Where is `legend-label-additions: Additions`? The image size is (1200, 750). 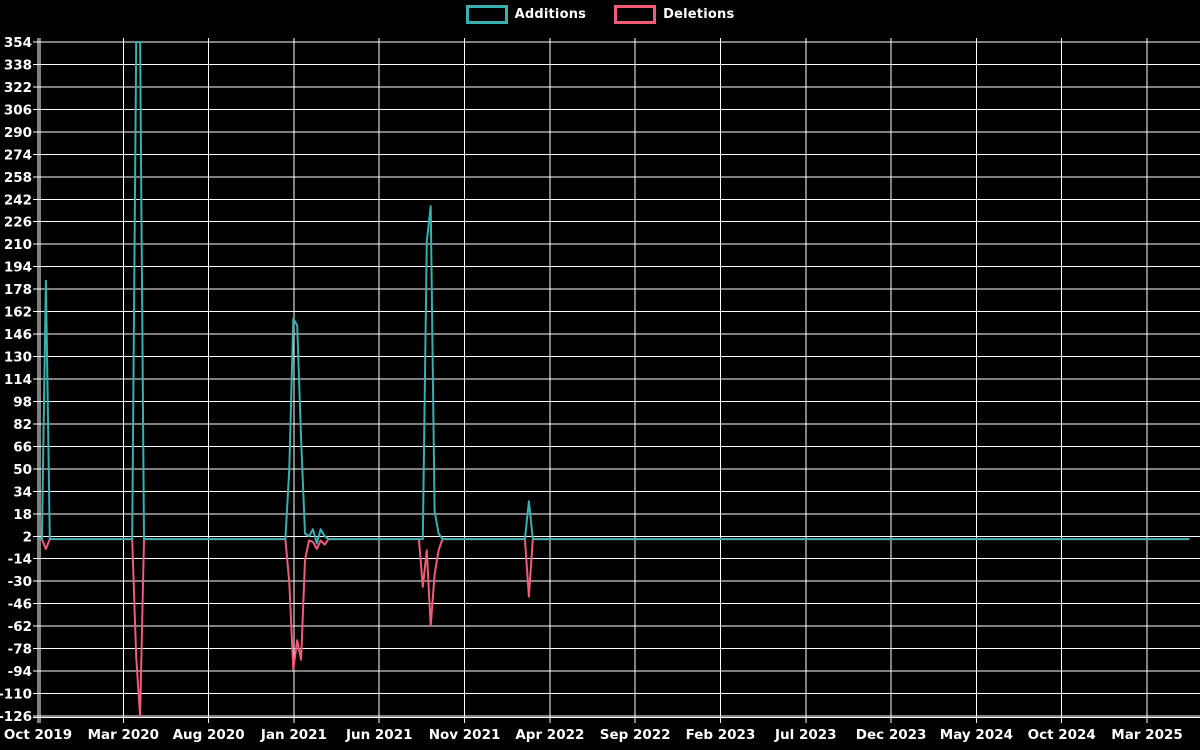 legend-label-additions: Additions is located at coordinates (550, 14).